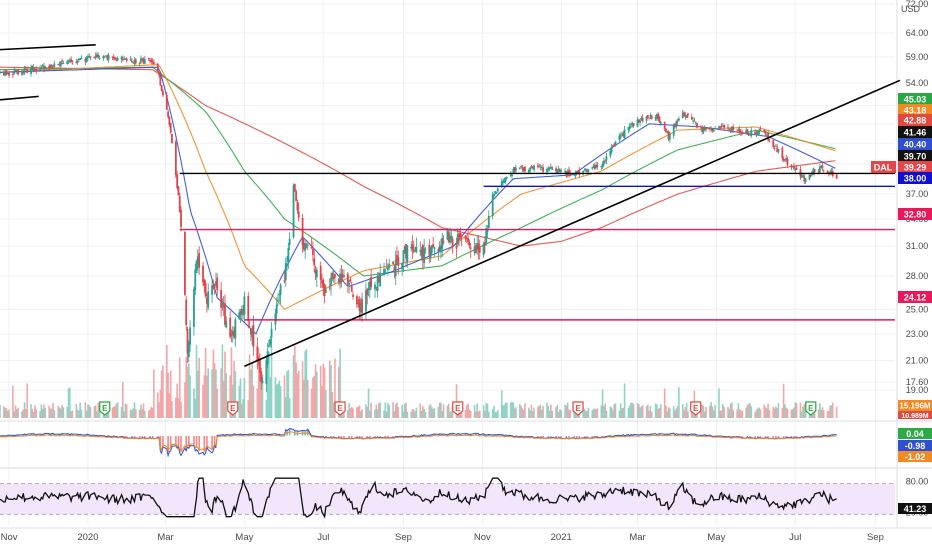  What do you see at coordinates (915, 179) in the screenshot?
I see `price-label: 38.00` at bounding box center [915, 179].